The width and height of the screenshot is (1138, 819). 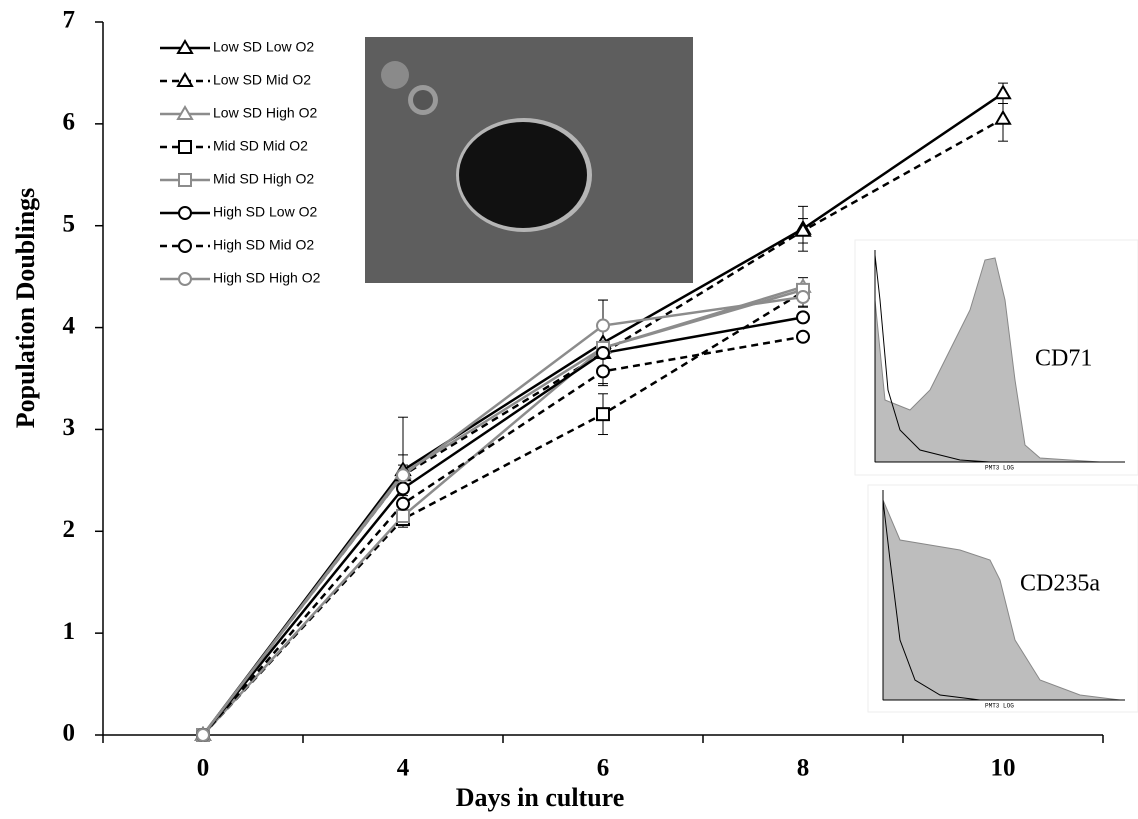 I want to click on inset-label: CD71, so click(x=1063, y=359).